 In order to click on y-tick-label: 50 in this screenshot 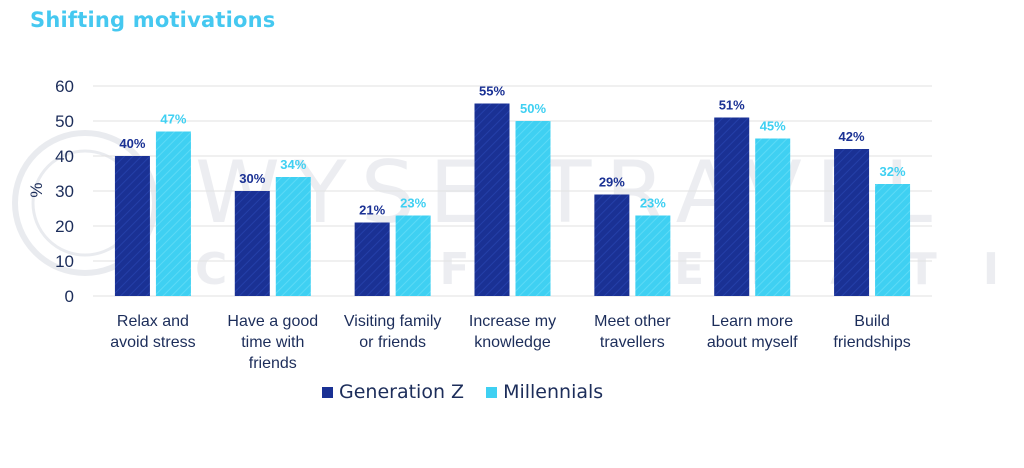, I will do `click(64, 121)`.